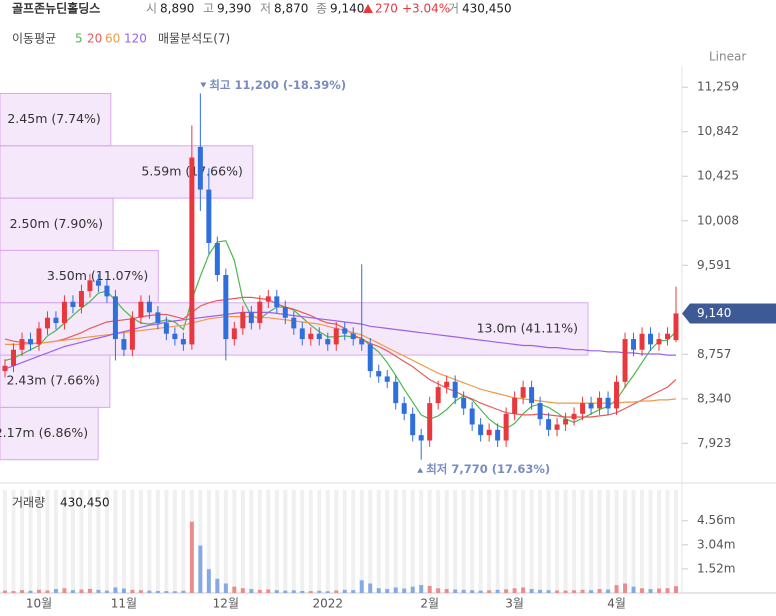 This screenshot has height=616, width=776. What do you see at coordinates (714, 443) in the screenshot?
I see `y-tick-label: 7,923` at bounding box center [714, 443].